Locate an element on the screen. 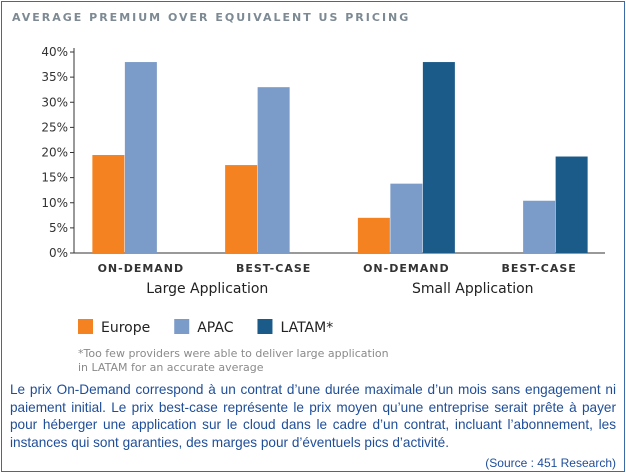 This screenshot has height=473, width=626. footnote-line: in LATAM for an accurate average is located at coordinates (171, 367).